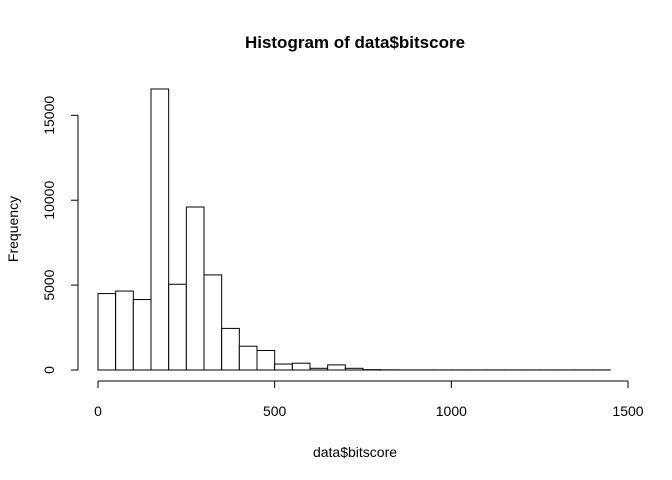  What do you see at coordinates (60, 235) in the screenshot?
I see `y-axis: 0 5000 10000 15000` at bounding box center [60, 235].